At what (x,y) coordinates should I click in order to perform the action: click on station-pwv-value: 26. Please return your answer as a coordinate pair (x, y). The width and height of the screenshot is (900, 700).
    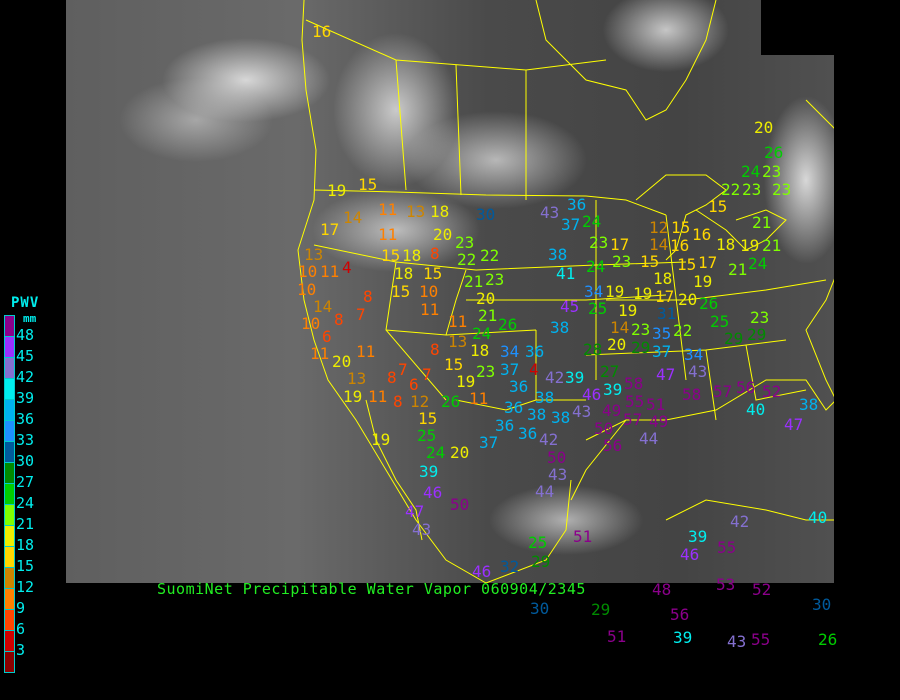
    Looking at the image, I should click on (451, 401).